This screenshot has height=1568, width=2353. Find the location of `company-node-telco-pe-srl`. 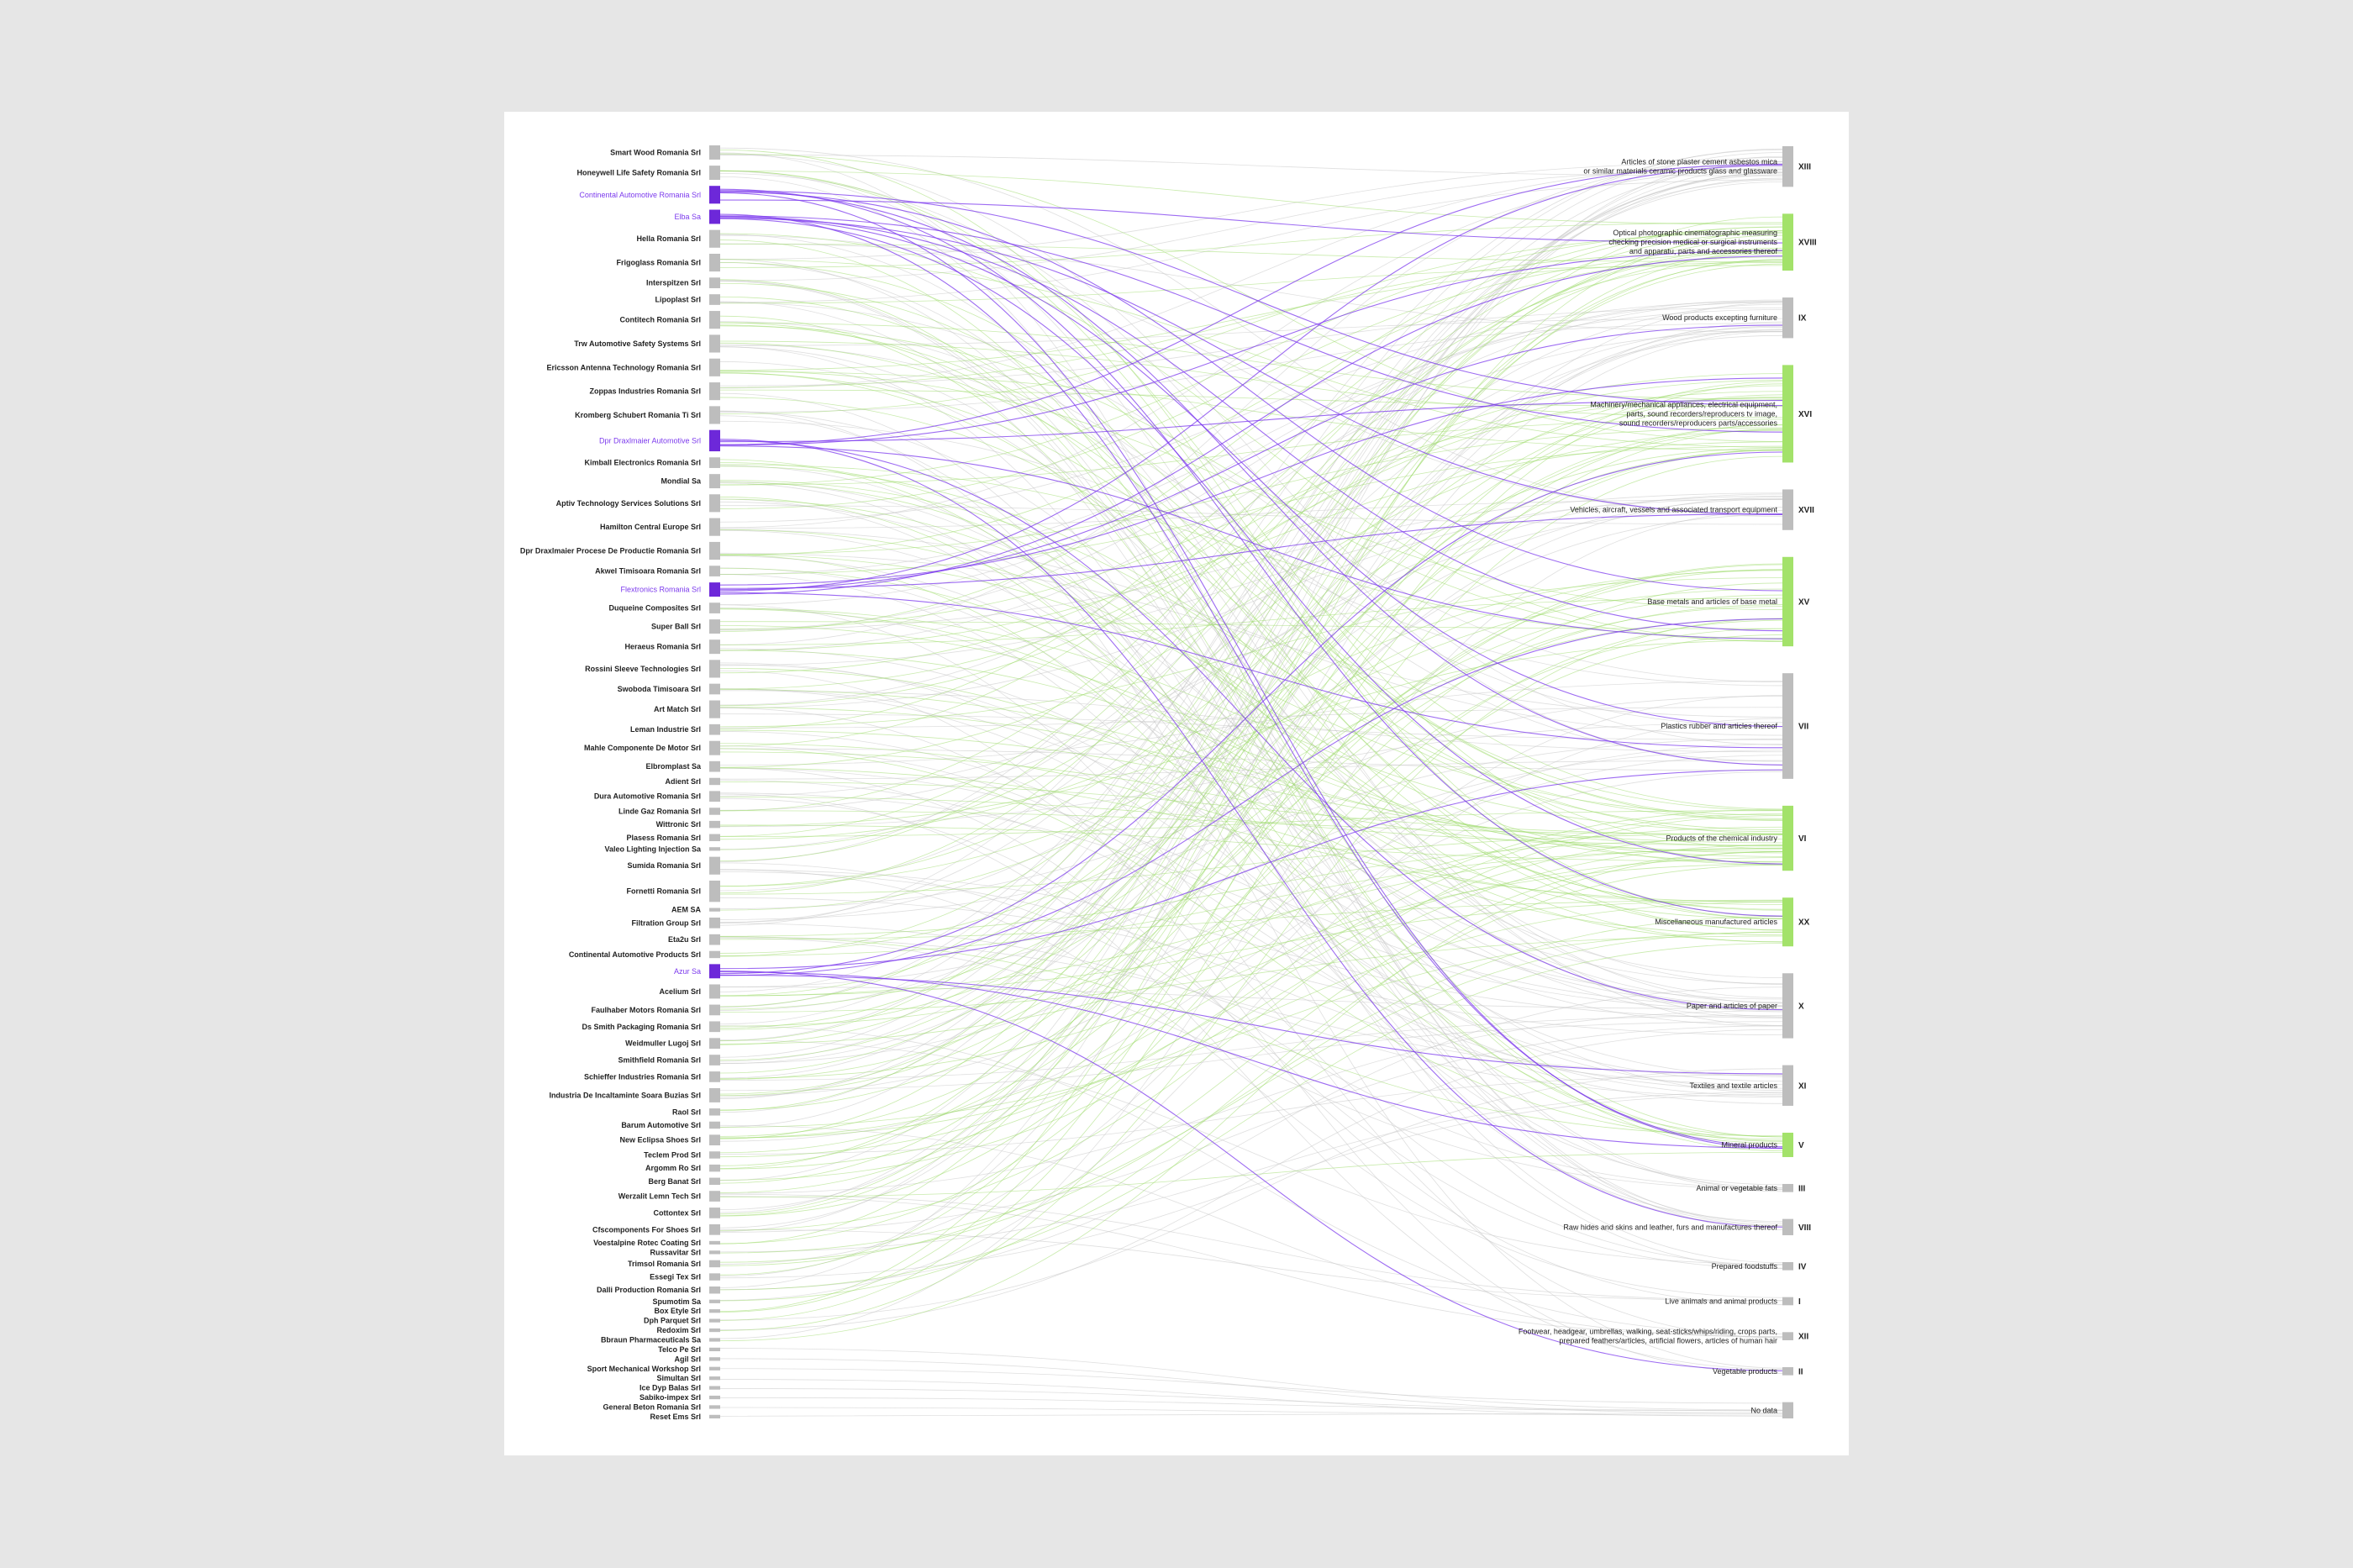

company-node-telco-pe-srl is located at coordinates (714, 1349).